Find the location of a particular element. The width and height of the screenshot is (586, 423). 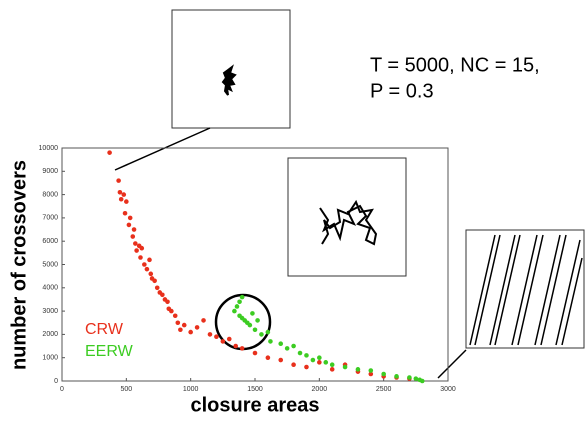

x-tick-label: 2500 is located at coordinates (384, 389).